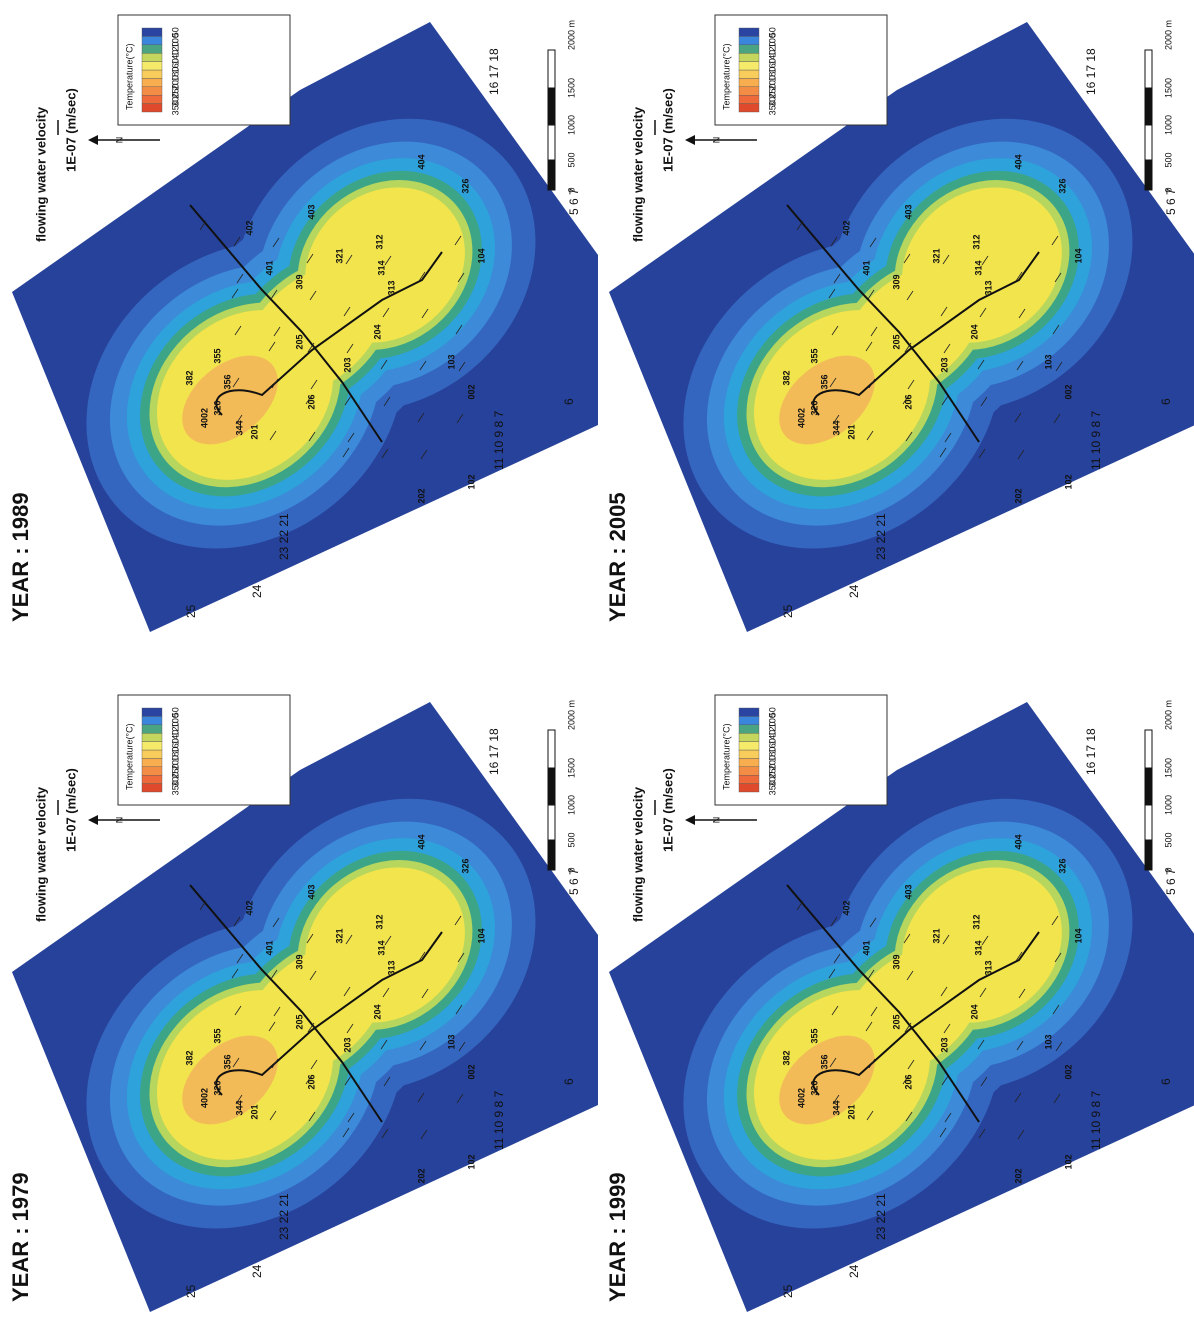  I want to click on legend-label: 200, so click(175, 82).